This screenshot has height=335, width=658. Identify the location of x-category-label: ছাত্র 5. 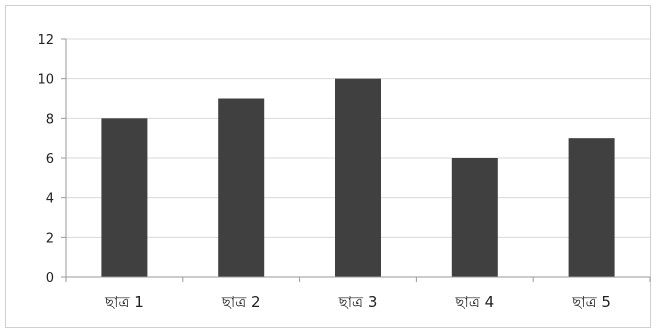
(591, 302).